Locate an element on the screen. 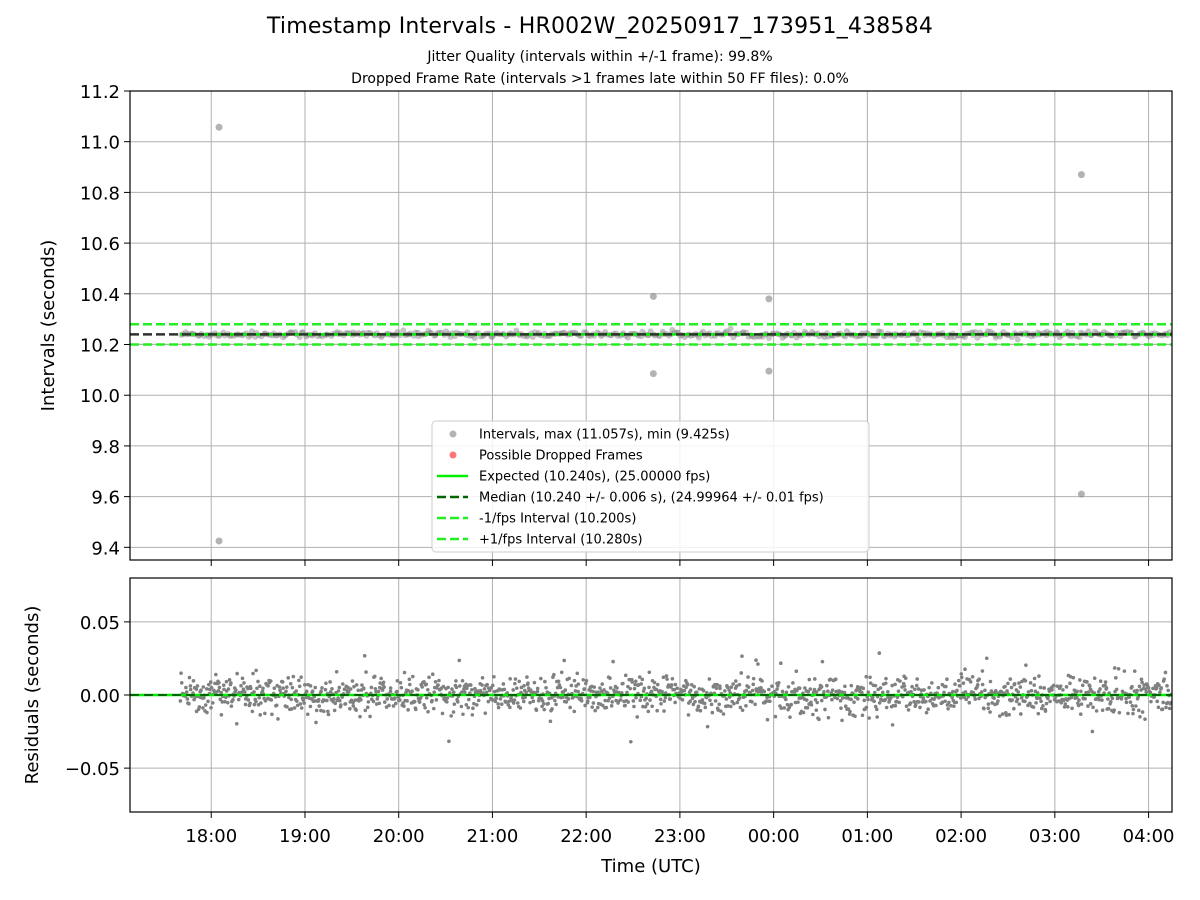 The image size is (1200, 900). y-tick-label: 9.4 is located at coordinates (105, 548).